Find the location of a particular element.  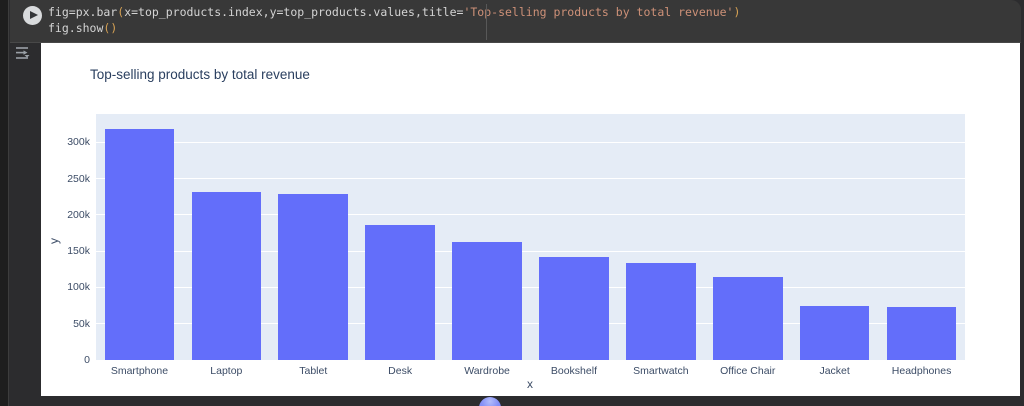

x-tick-label: Tablet is located at coordinates (313, 371).